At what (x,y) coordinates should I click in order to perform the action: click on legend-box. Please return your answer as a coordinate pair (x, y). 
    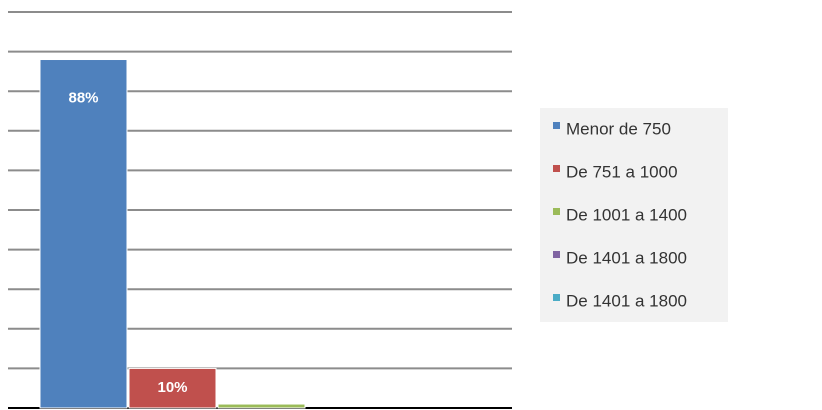
    Looking at the image, I should click on (634, 215).